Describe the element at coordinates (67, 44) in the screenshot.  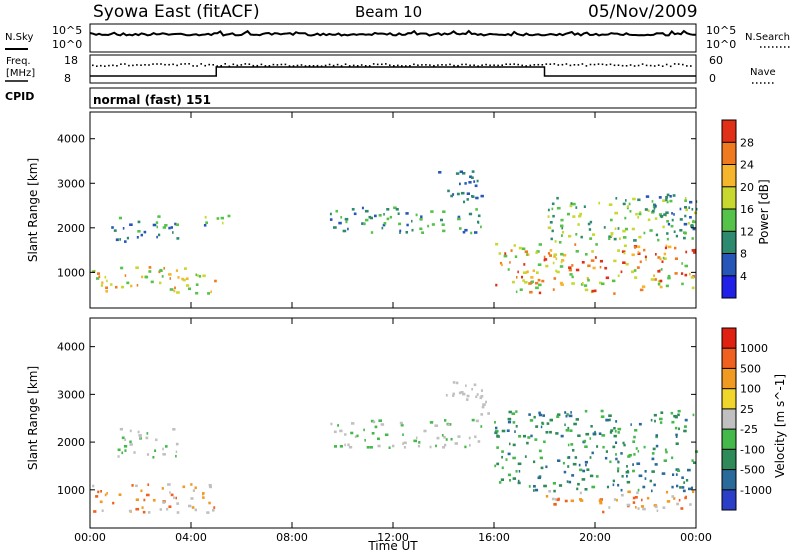
I see `noise-left-tick-bottom: 10^0` at that location.